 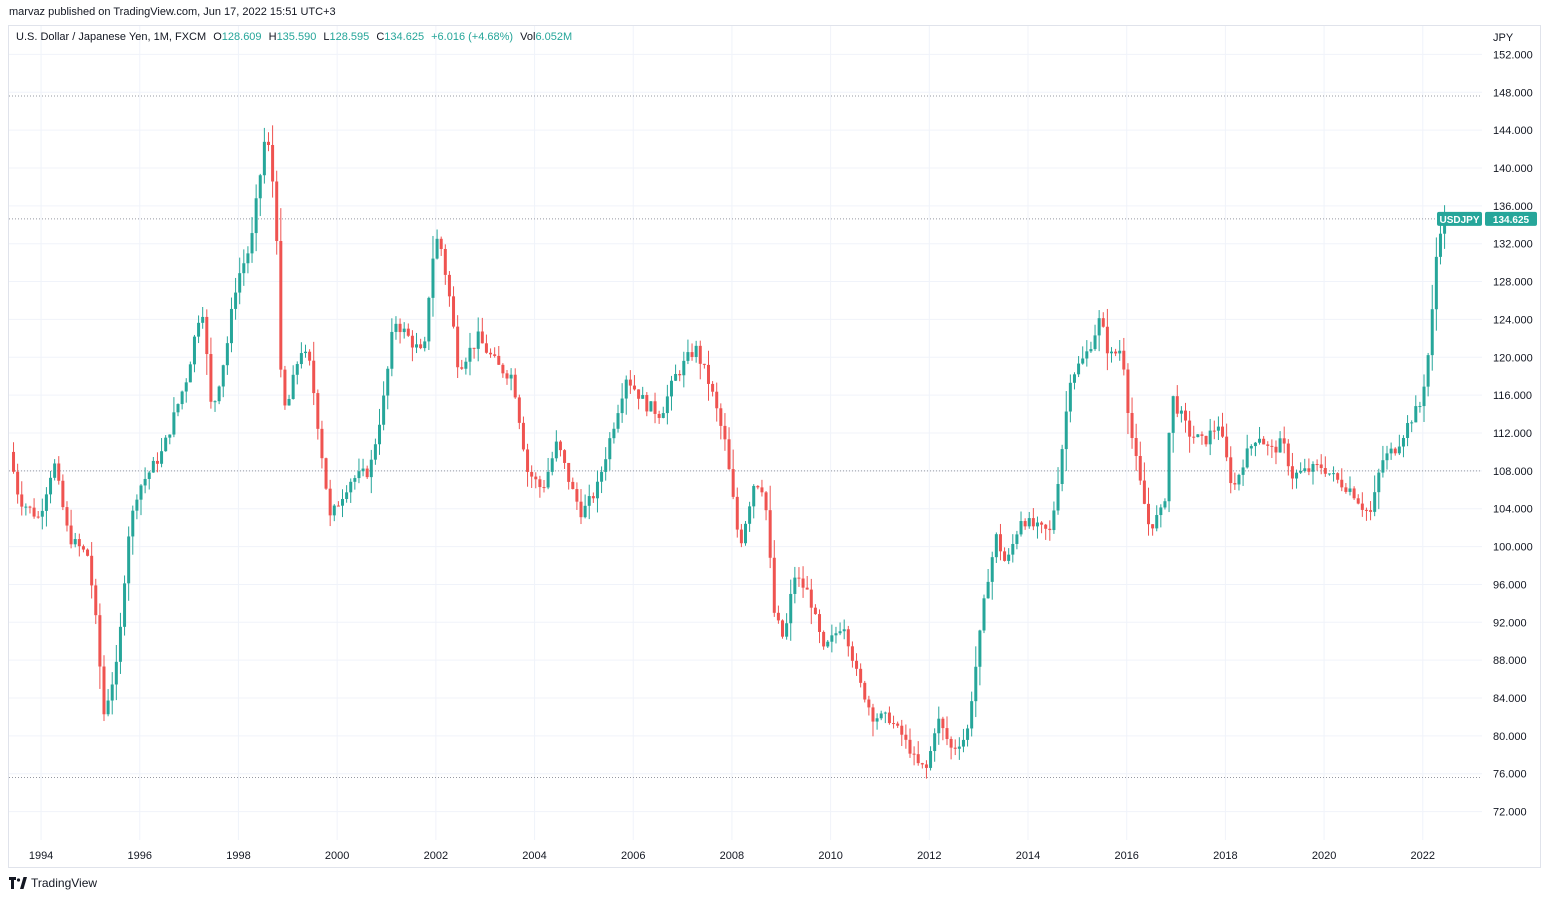 What do you see at coordinates (1510, 661) in the screenshot?
I see `price-tick-label: 88.000` at bounding box center [1510, 661].